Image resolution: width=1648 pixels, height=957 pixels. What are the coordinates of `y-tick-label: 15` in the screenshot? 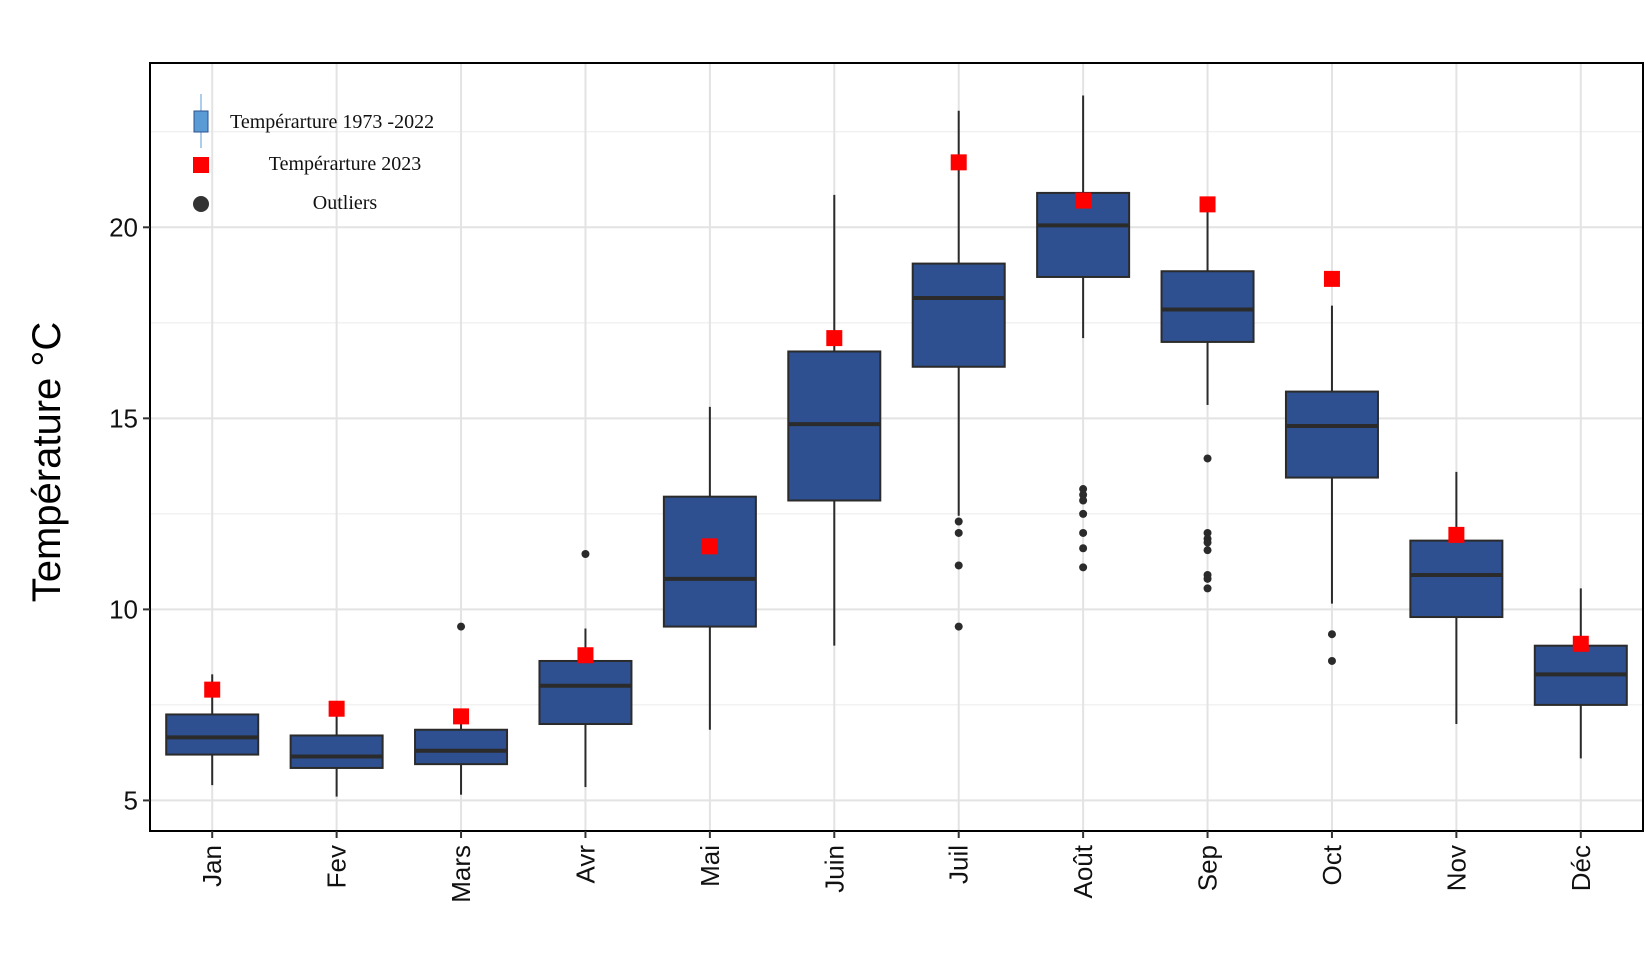 It's located at (123, 418).